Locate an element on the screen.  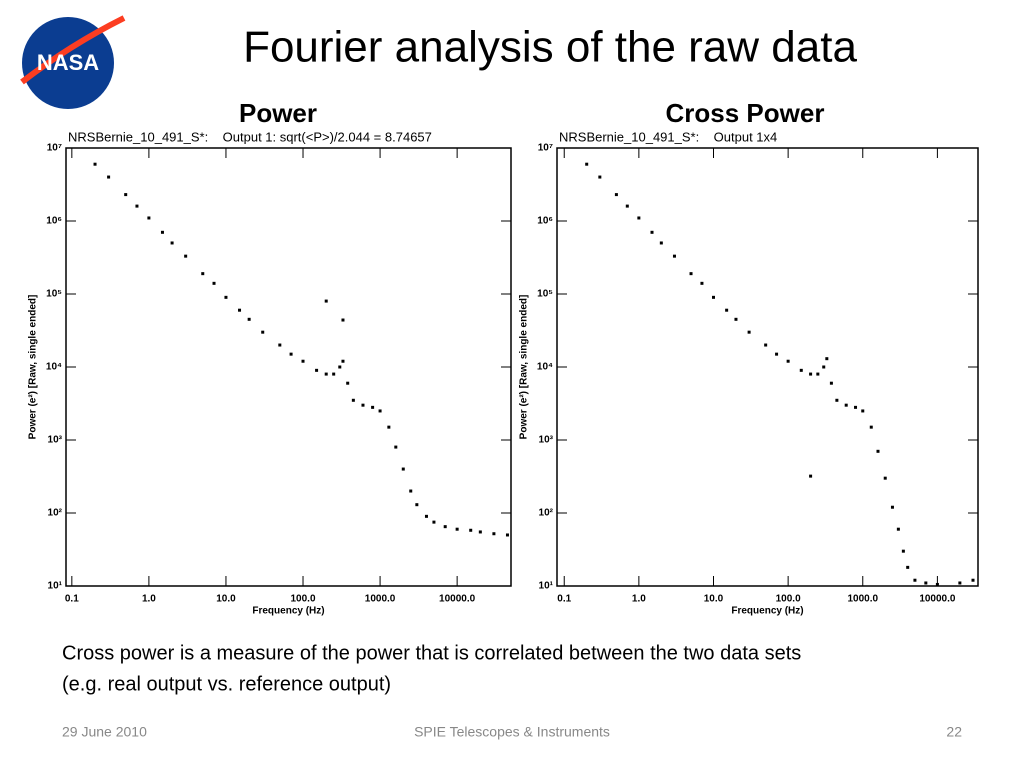
y-tick-label: 10³ is located at coordinates (546, 440).